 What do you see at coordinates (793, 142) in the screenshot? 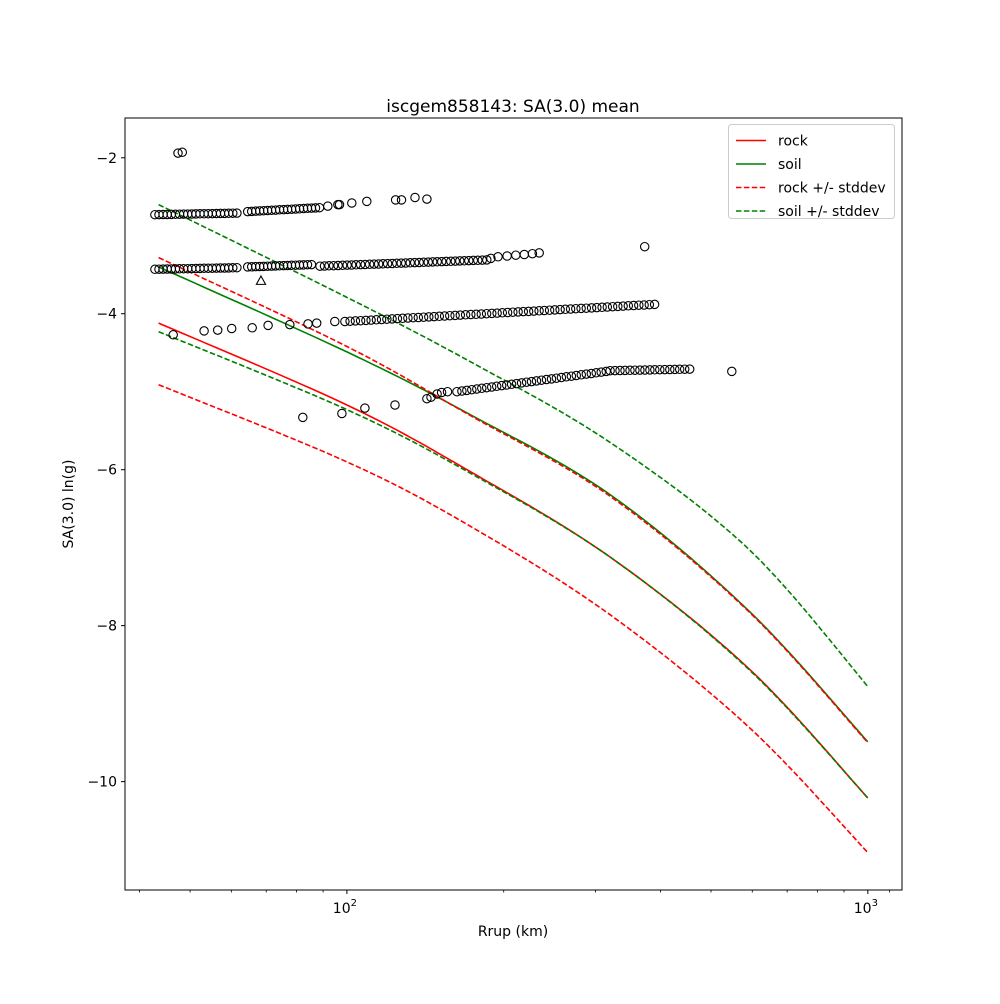
I see `legend-label-rock: rock` at bounding box center [793, 142].